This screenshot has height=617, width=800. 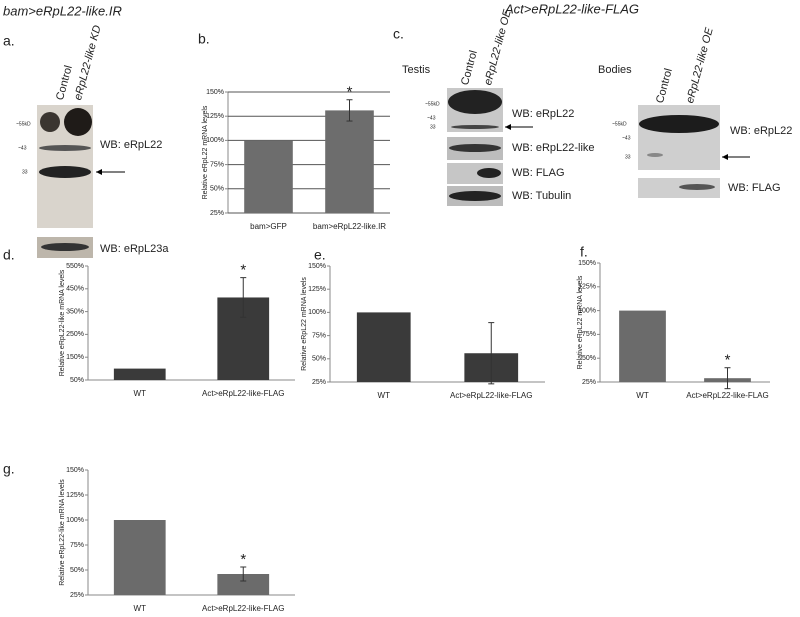 What do you see at coordinates (416, 70) in the screenshot?
I see `tissue-label: Testis` at bounding box center [416, 70].